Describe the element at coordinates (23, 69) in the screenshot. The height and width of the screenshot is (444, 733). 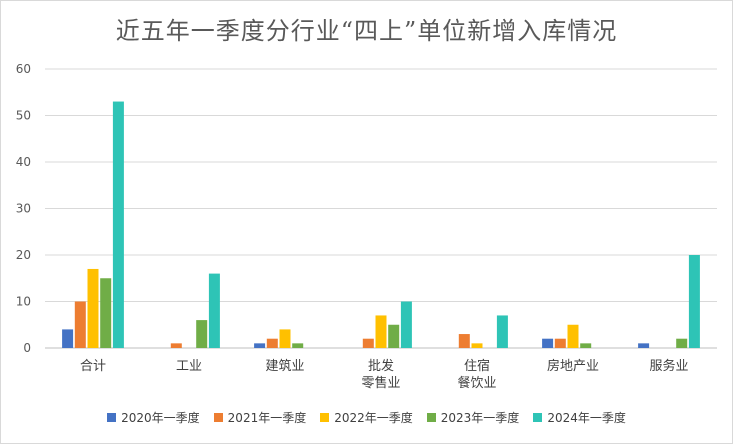
I see `y-tick-label: 60` at that location.